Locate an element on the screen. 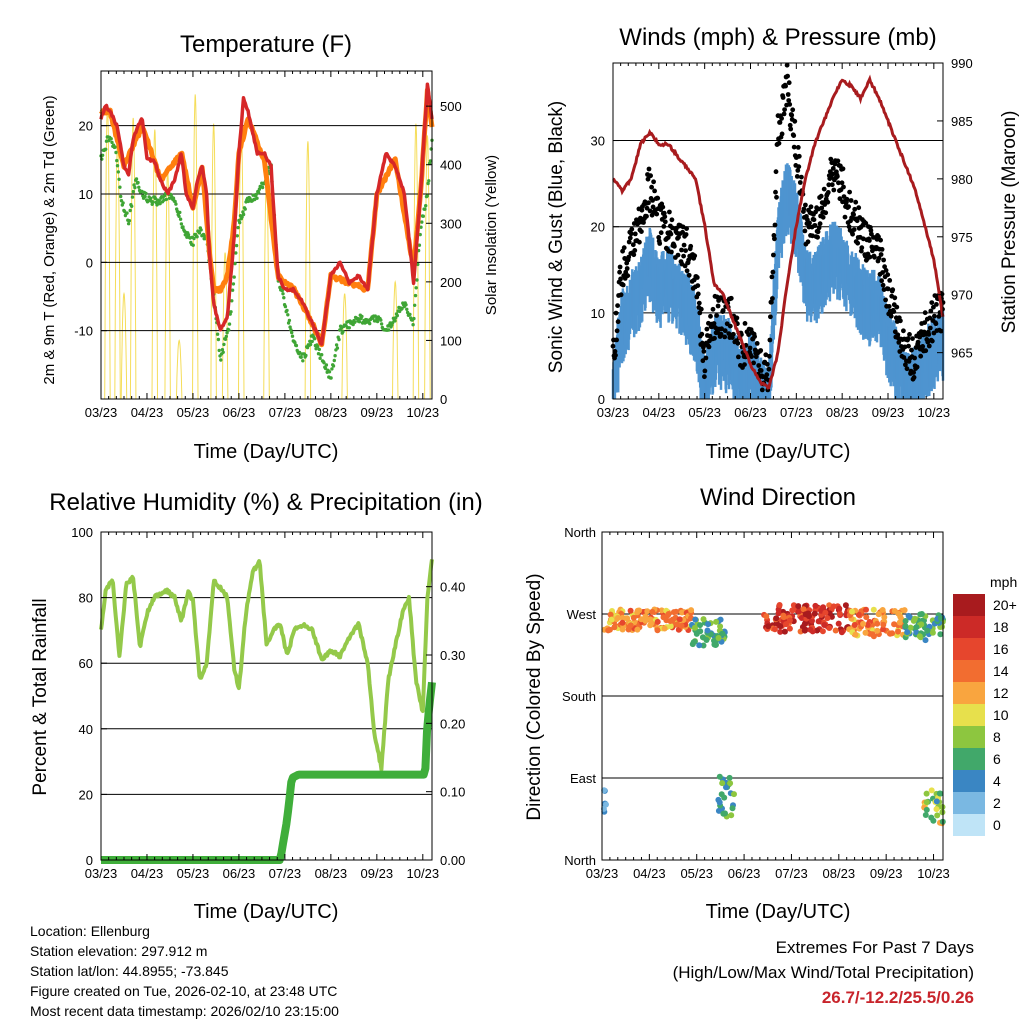 This screenshot has height=1024, width=1024. y-tick-label-2: 20 is located at coordinates (86, 794).